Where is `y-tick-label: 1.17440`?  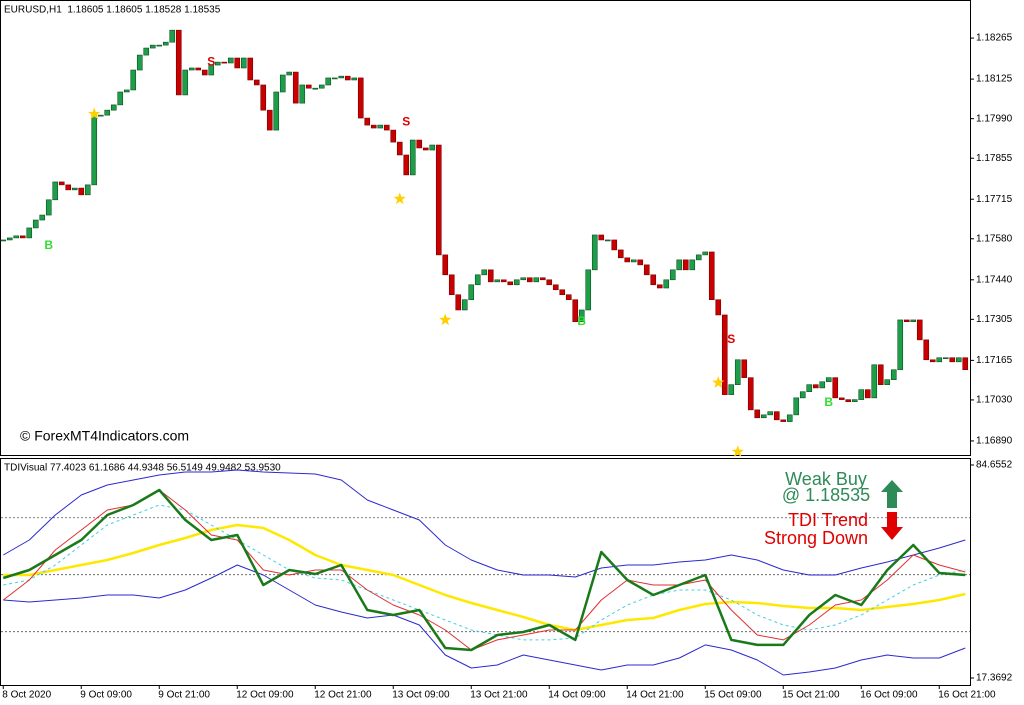
y-tick-label: 1.17440 is located at coordinates (994, 279).